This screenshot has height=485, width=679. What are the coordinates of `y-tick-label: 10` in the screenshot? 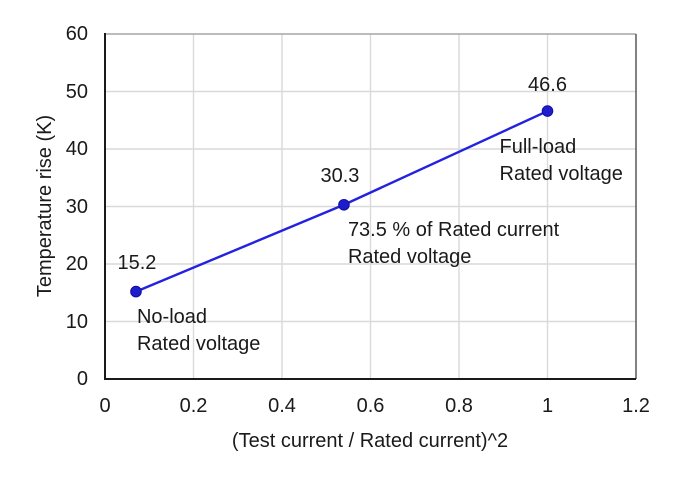 It's located at (76, 321).